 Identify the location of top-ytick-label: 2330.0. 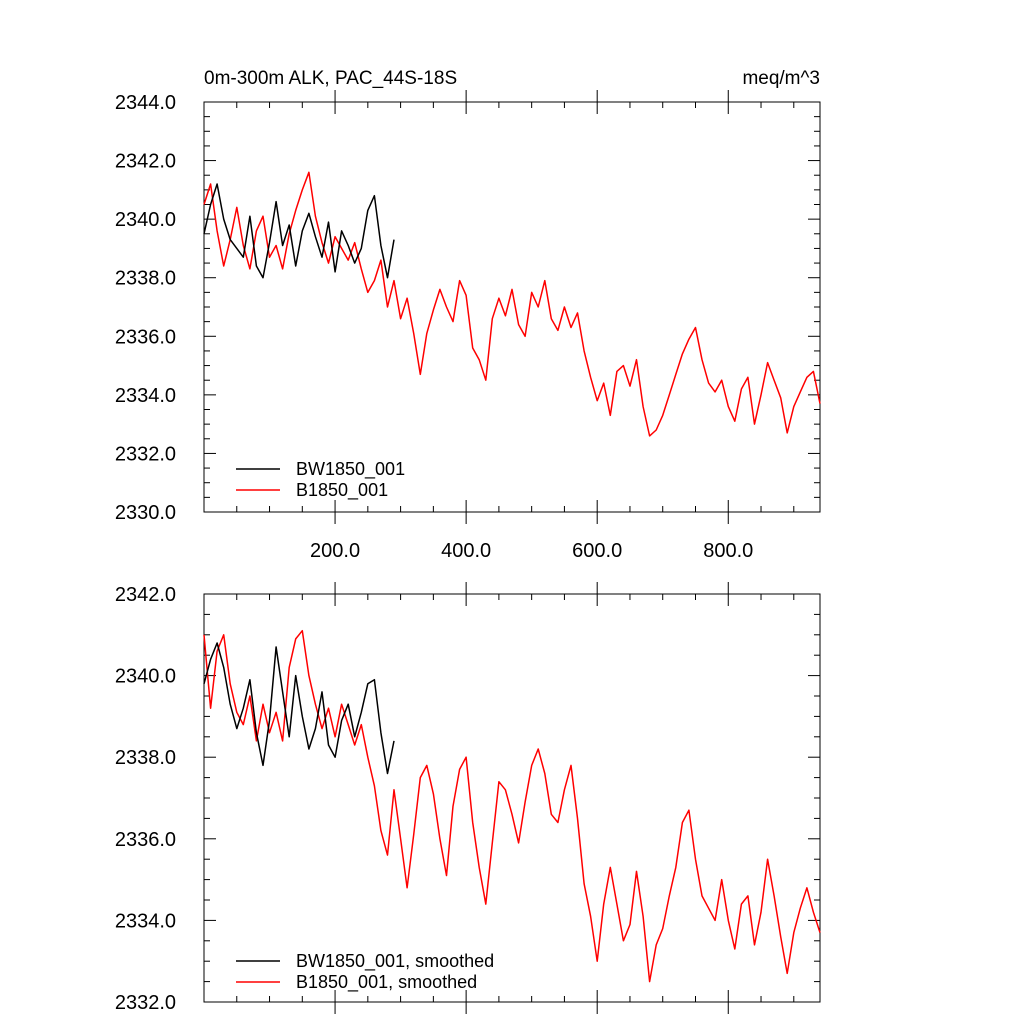
(145, 513).